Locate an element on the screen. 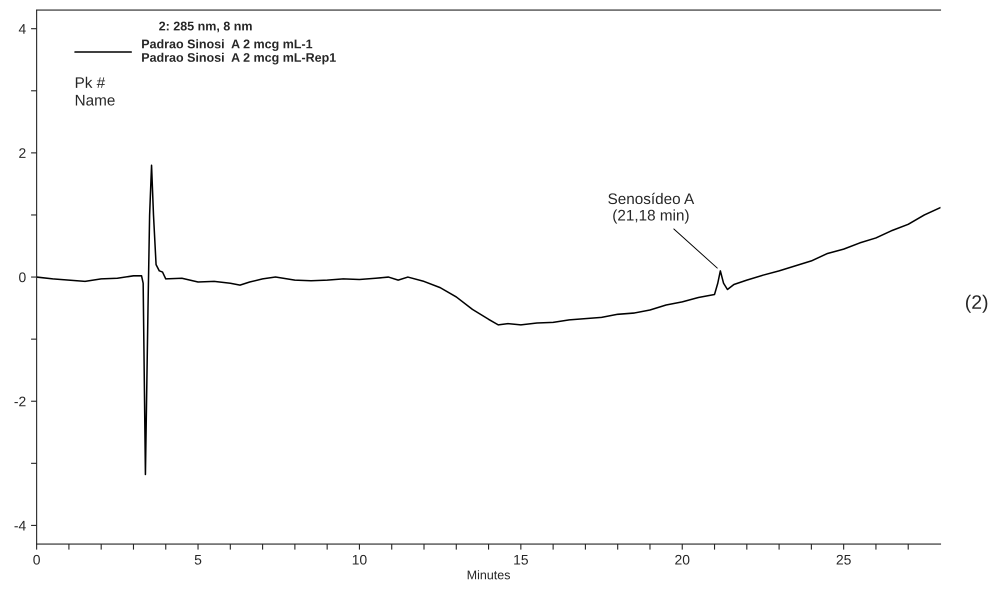 The width and height of the screenshot is (990, 592). x-tick-label: 10 is located at coordinates (359, 559).